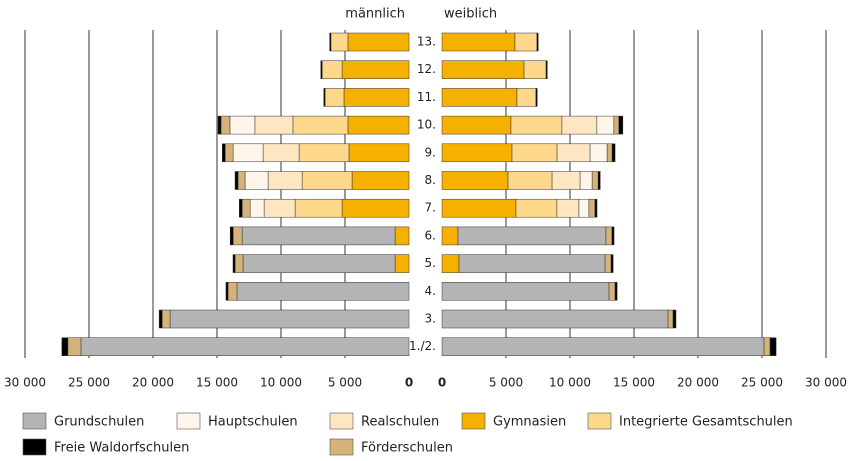  Describe the element at coordinates (442, 383) in the screenshot. I see `x-tick-label: 0` at that location.